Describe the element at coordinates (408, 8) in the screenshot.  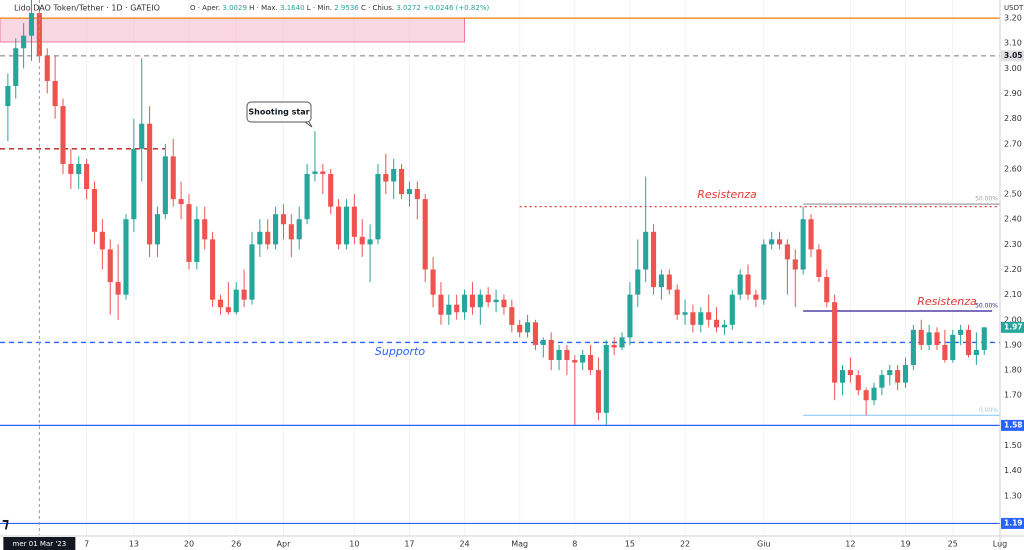
I see `close-value: 3.0272` at that location.